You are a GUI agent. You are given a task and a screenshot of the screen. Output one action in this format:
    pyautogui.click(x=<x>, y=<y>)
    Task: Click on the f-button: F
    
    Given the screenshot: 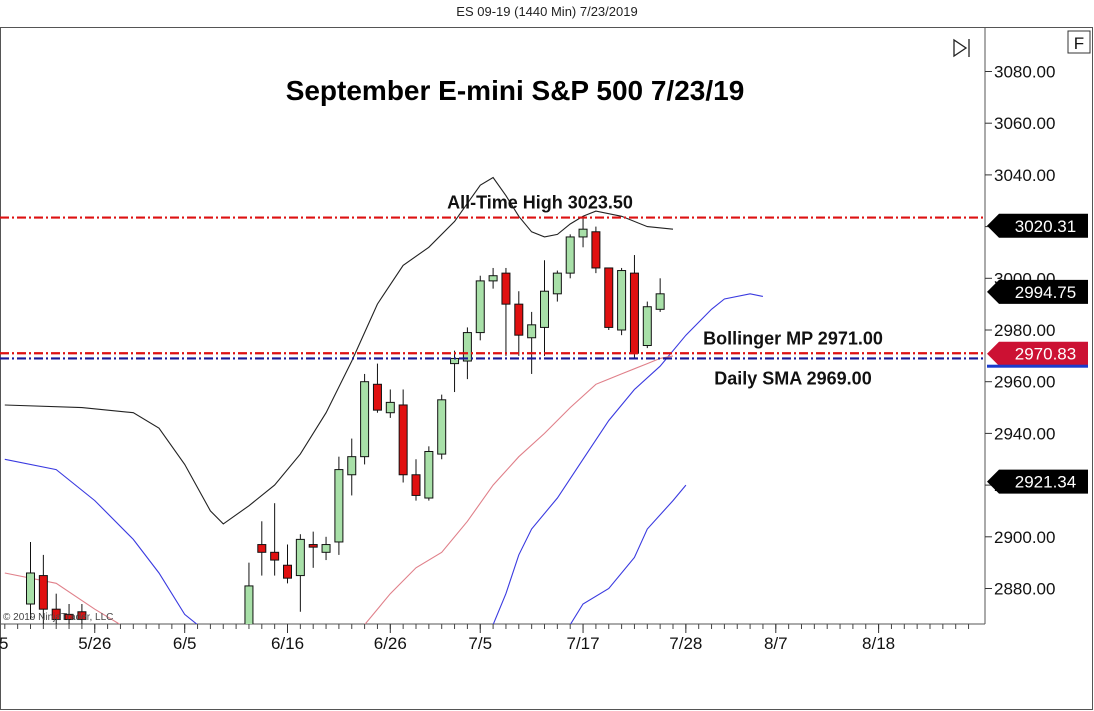 What is the action you would take?
    pyautogui.click(x=1079, y=42)
    